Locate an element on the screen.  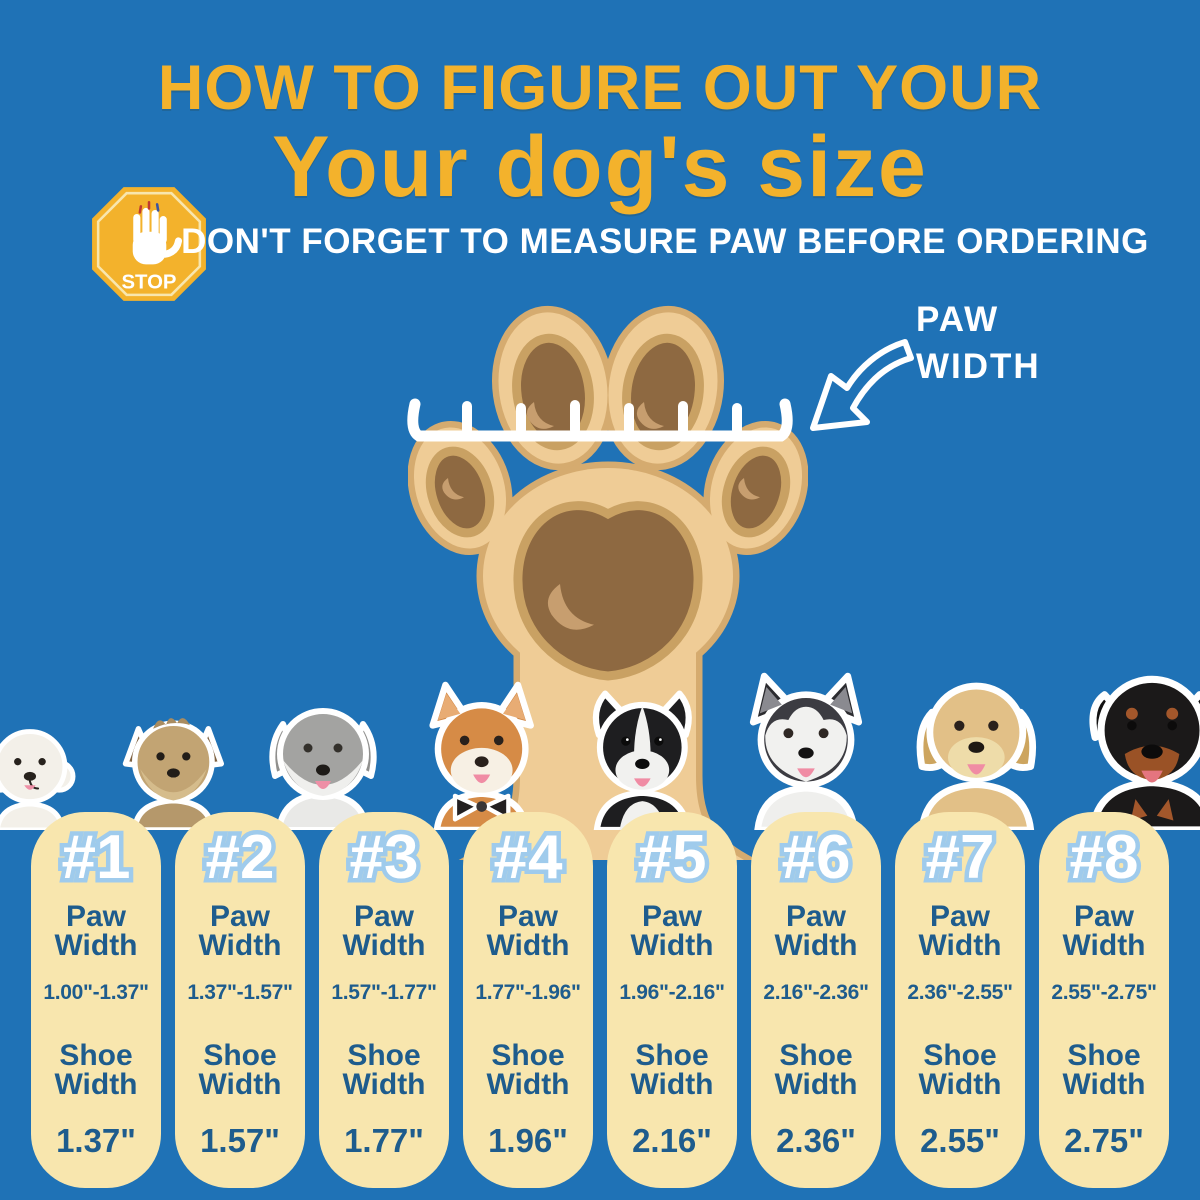
paw-width-range: 1.77"-1.96" is located at coordinates (528, 992).